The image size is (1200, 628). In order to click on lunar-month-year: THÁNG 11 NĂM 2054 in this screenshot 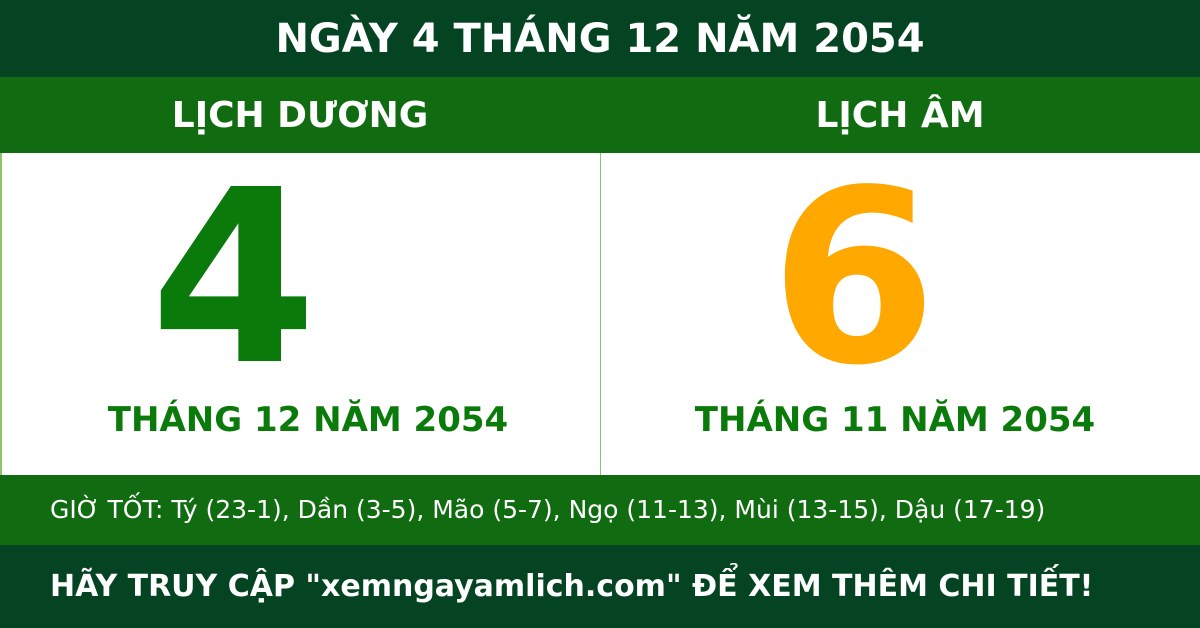, I will do `click(895, 420)`.